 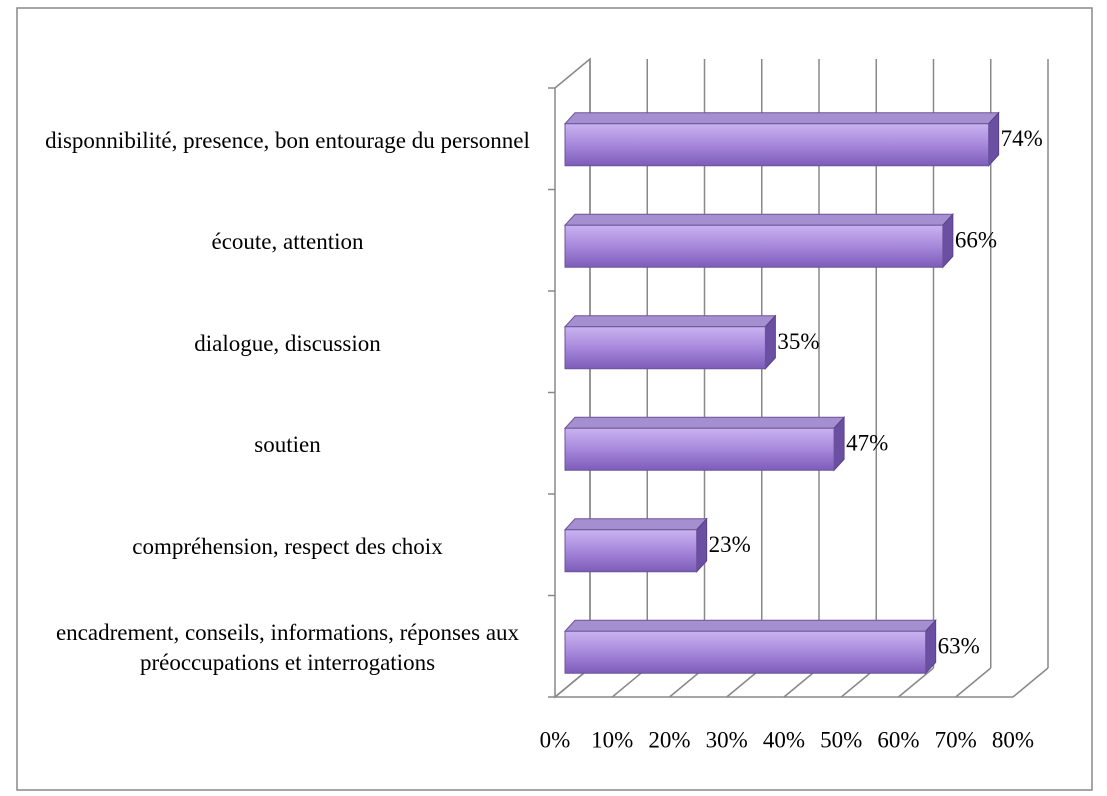 What do you see at coordinates (730, 544) in the screenshot?
I see `data-label: 23%` at bounding box center [730, 544].